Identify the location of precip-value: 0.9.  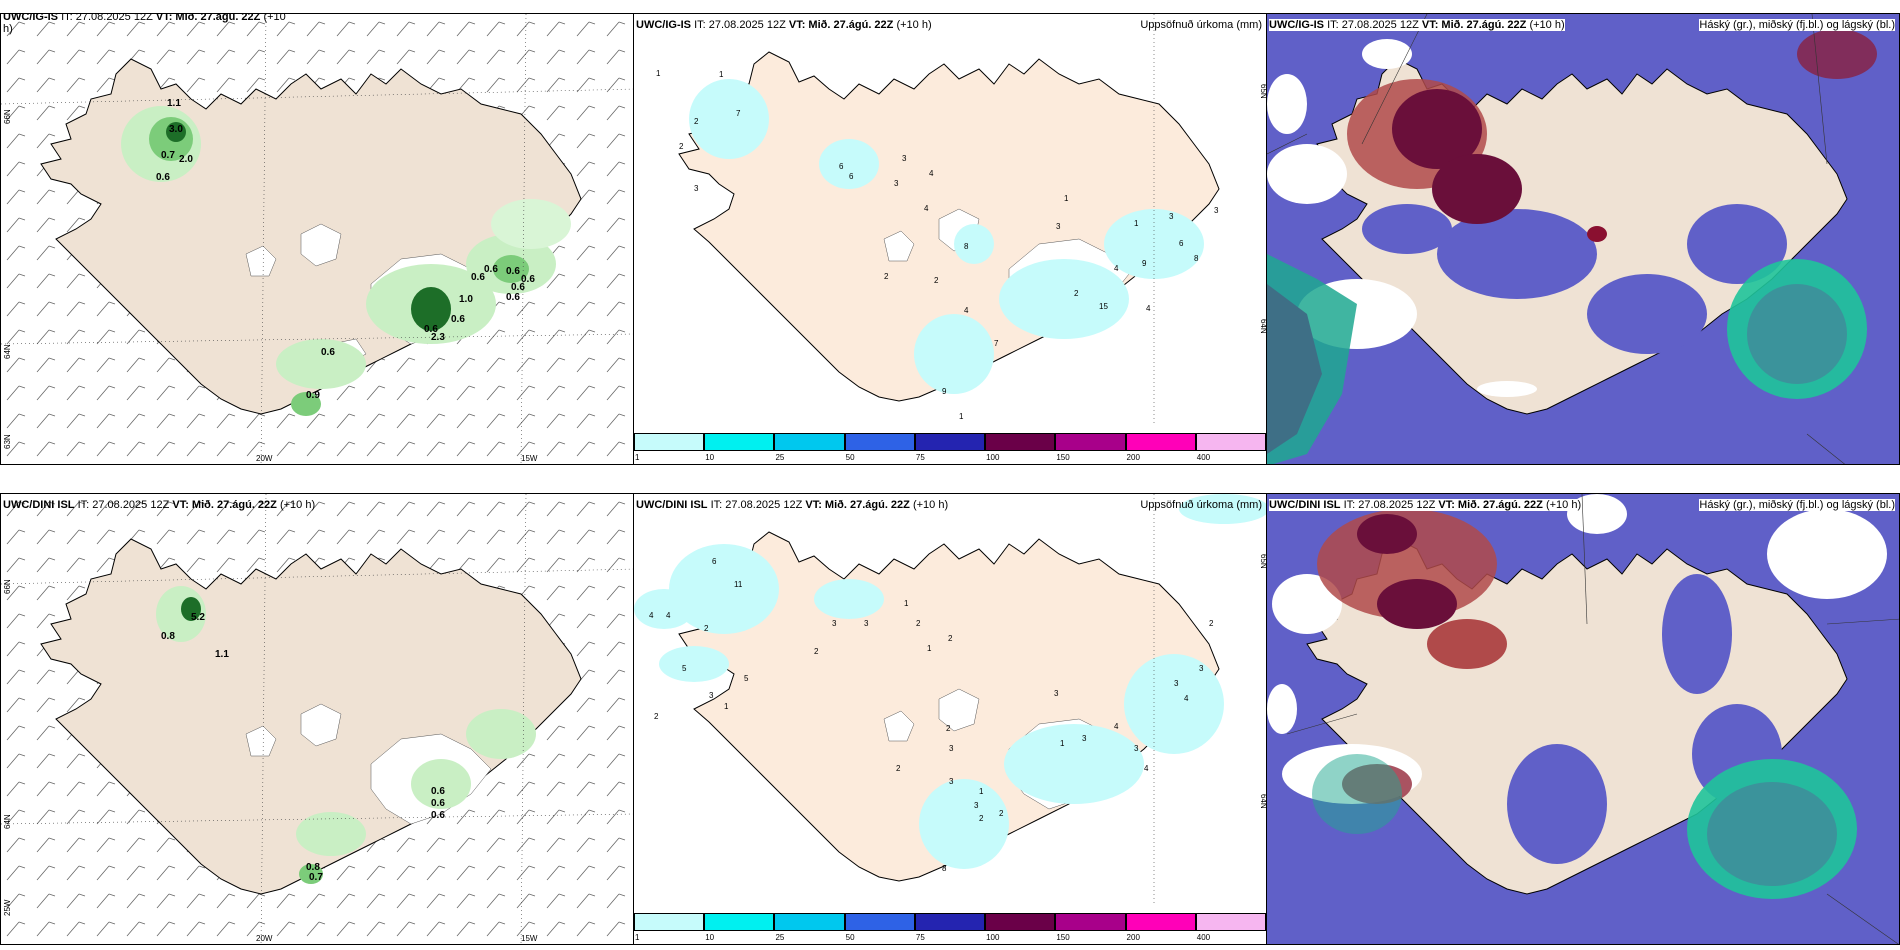
(313, 395).